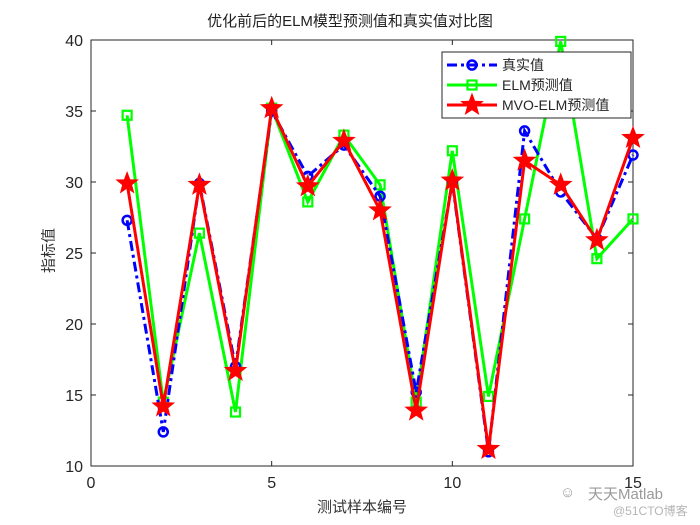  I want to click on y-tick-label: 10, so click(74, 467).